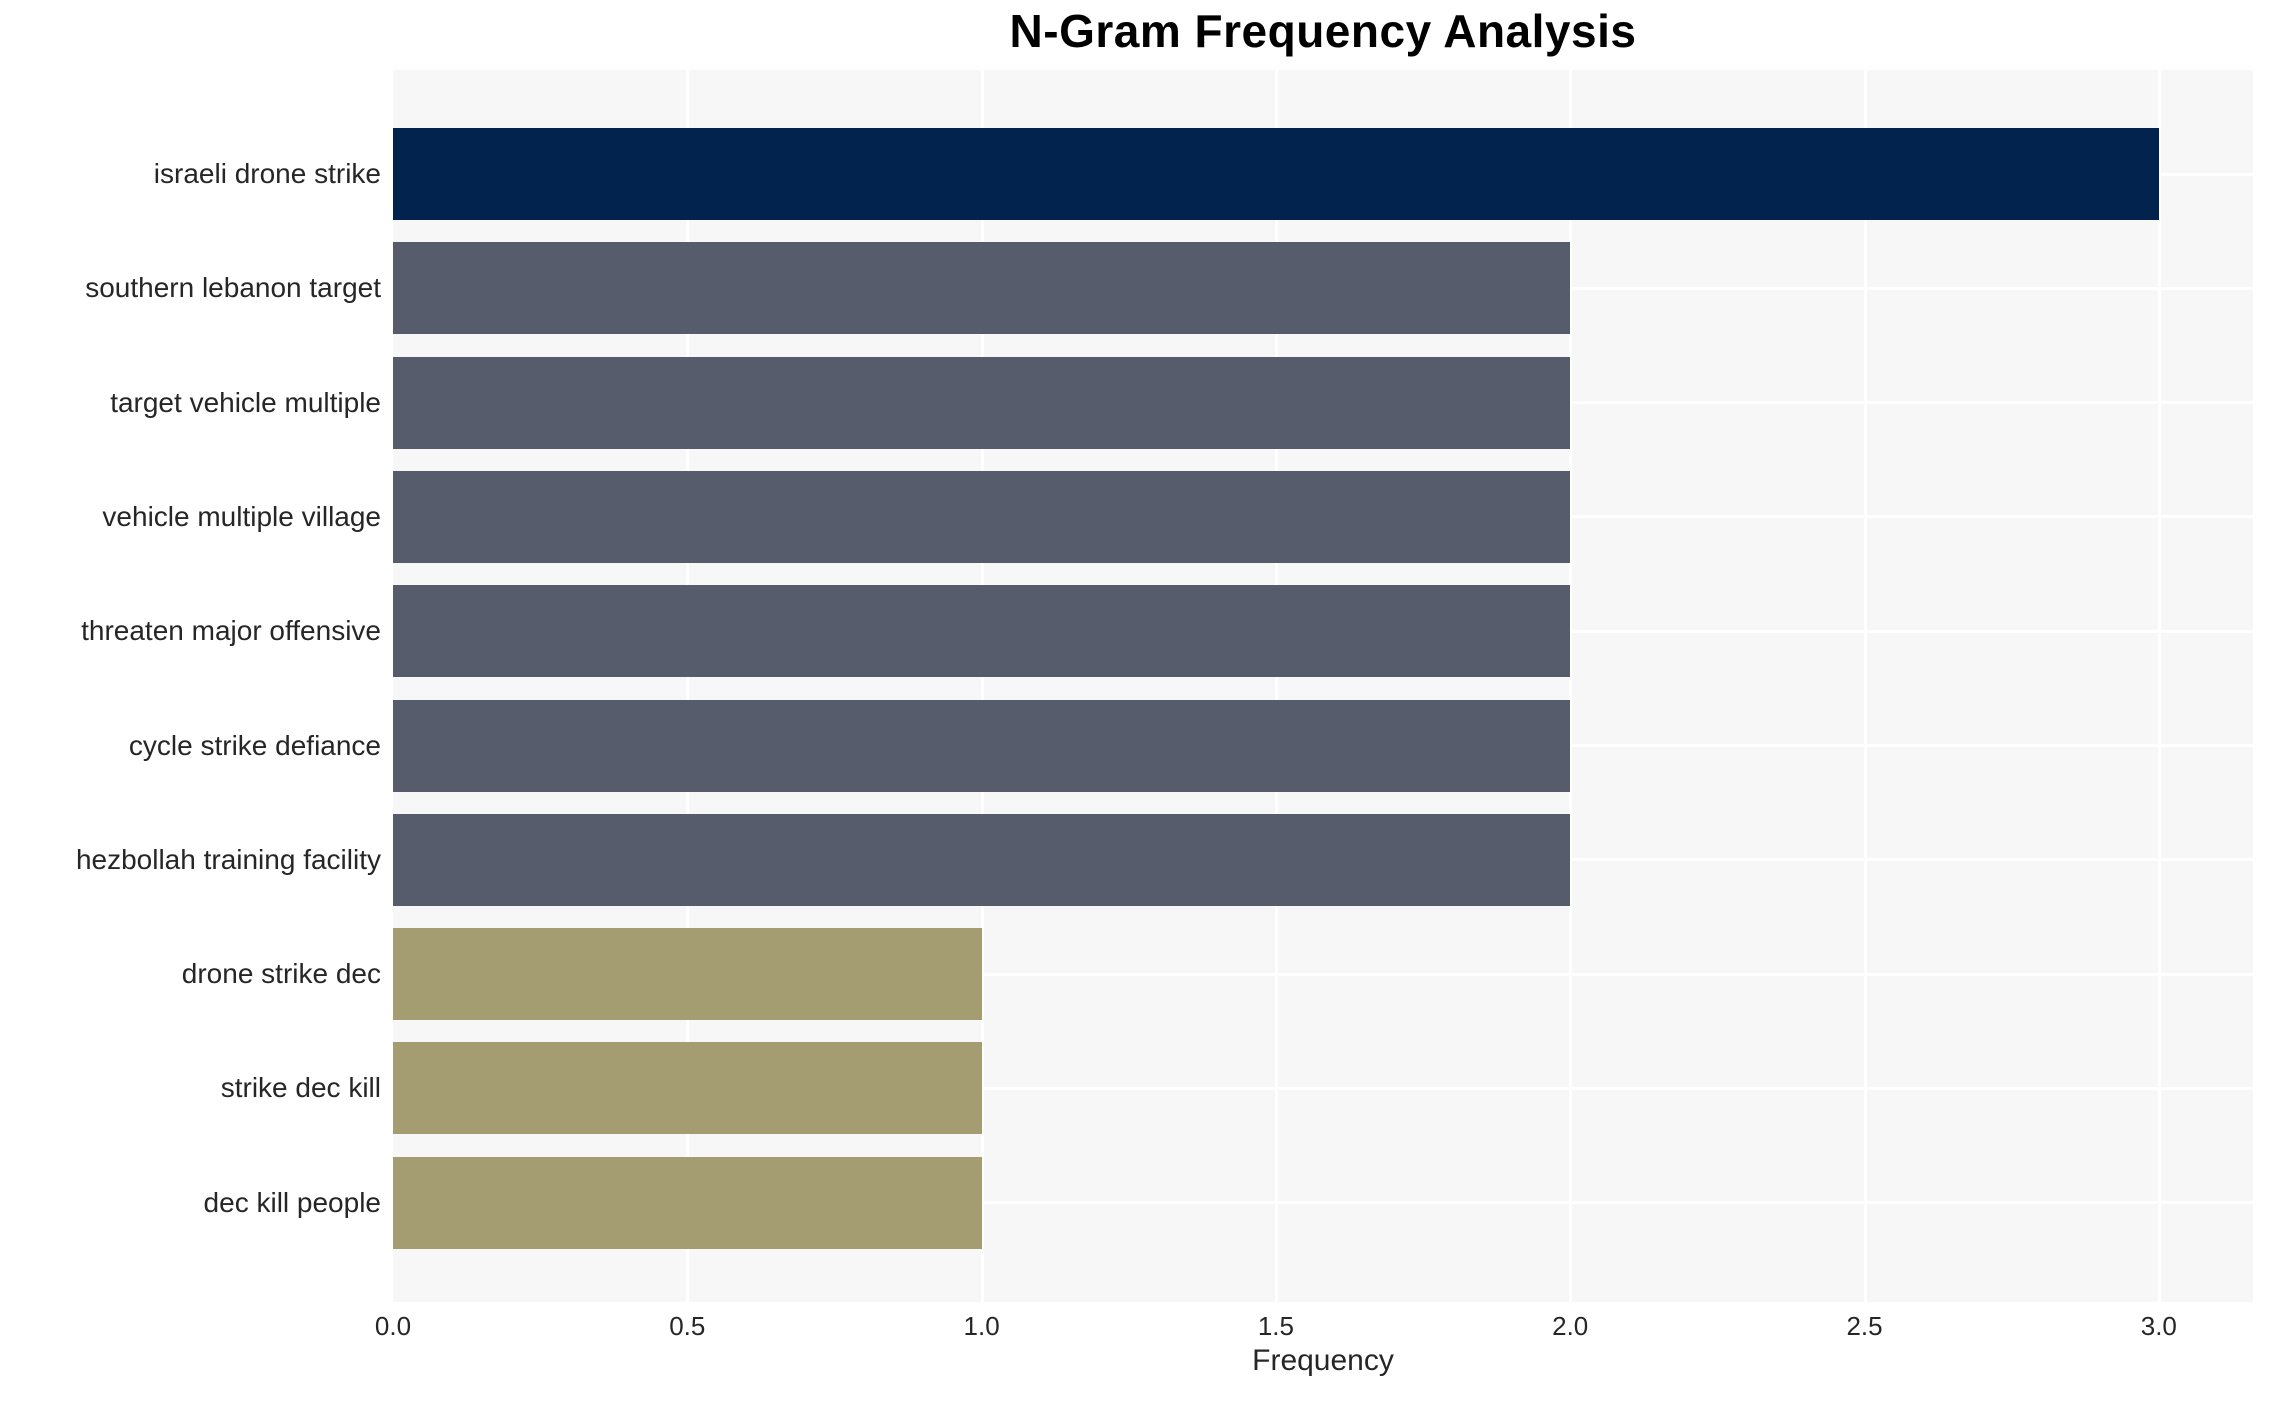  I want to click on ytick-label: dec kill people, so click(292, 1202).